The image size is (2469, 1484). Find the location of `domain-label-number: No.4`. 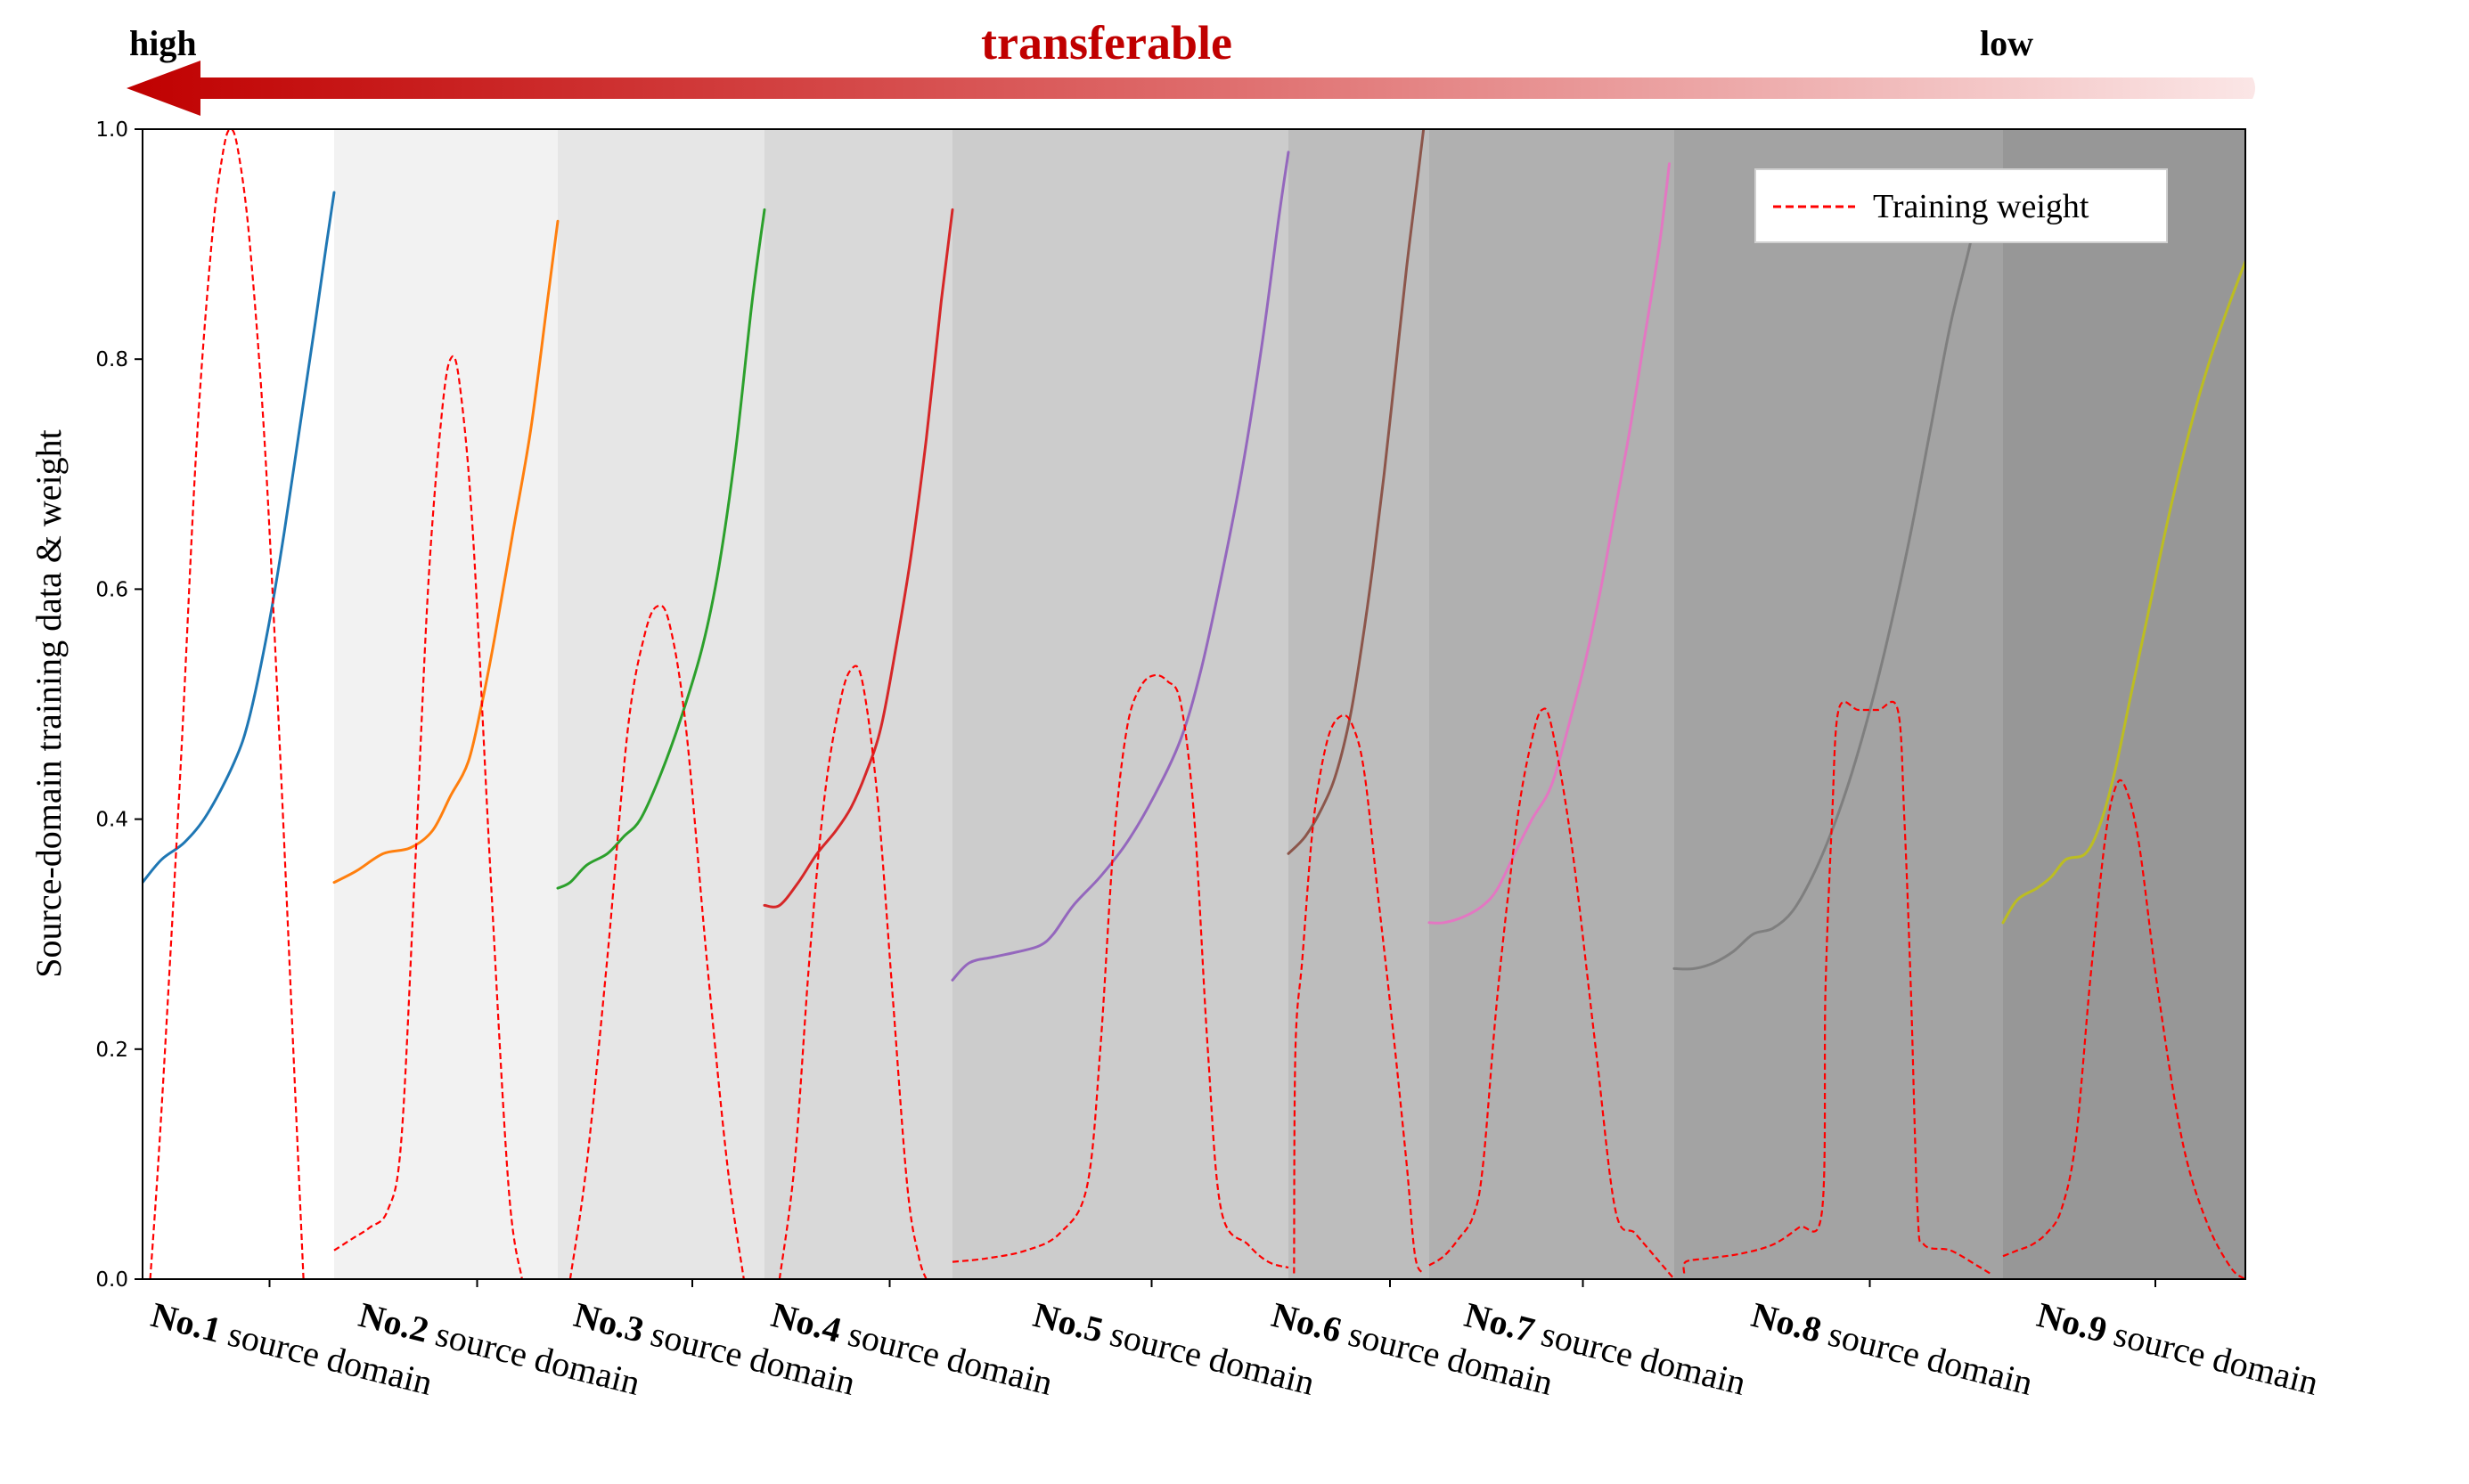

domain-label-number: No.4 is located at coordinates (806, 1322).